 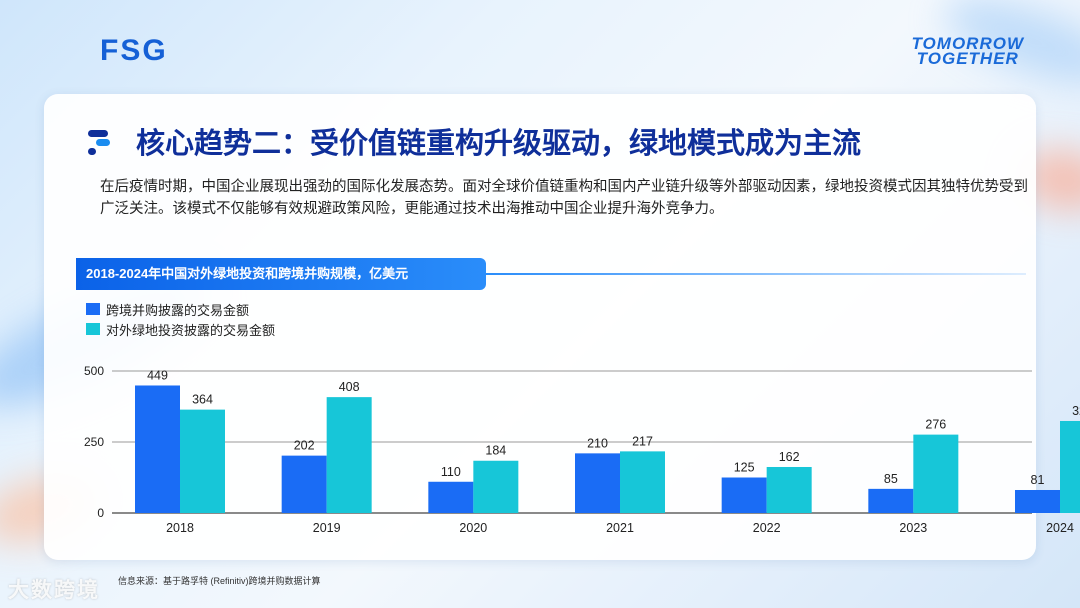 What do you see at coordinates (891, 500) in the screenshot?
I see `bar-cross-border-ma-2023` at bounding box center [891, 500].